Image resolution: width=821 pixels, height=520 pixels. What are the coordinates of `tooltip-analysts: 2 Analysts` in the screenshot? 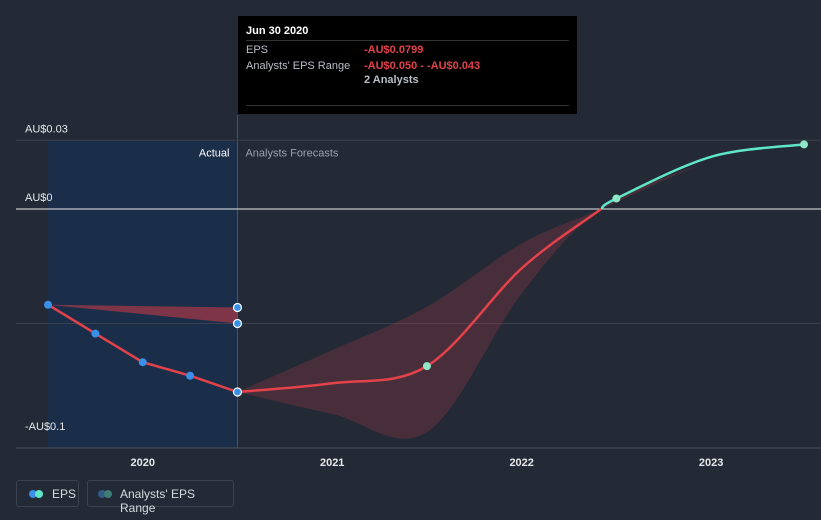 It's located at (391, 80).